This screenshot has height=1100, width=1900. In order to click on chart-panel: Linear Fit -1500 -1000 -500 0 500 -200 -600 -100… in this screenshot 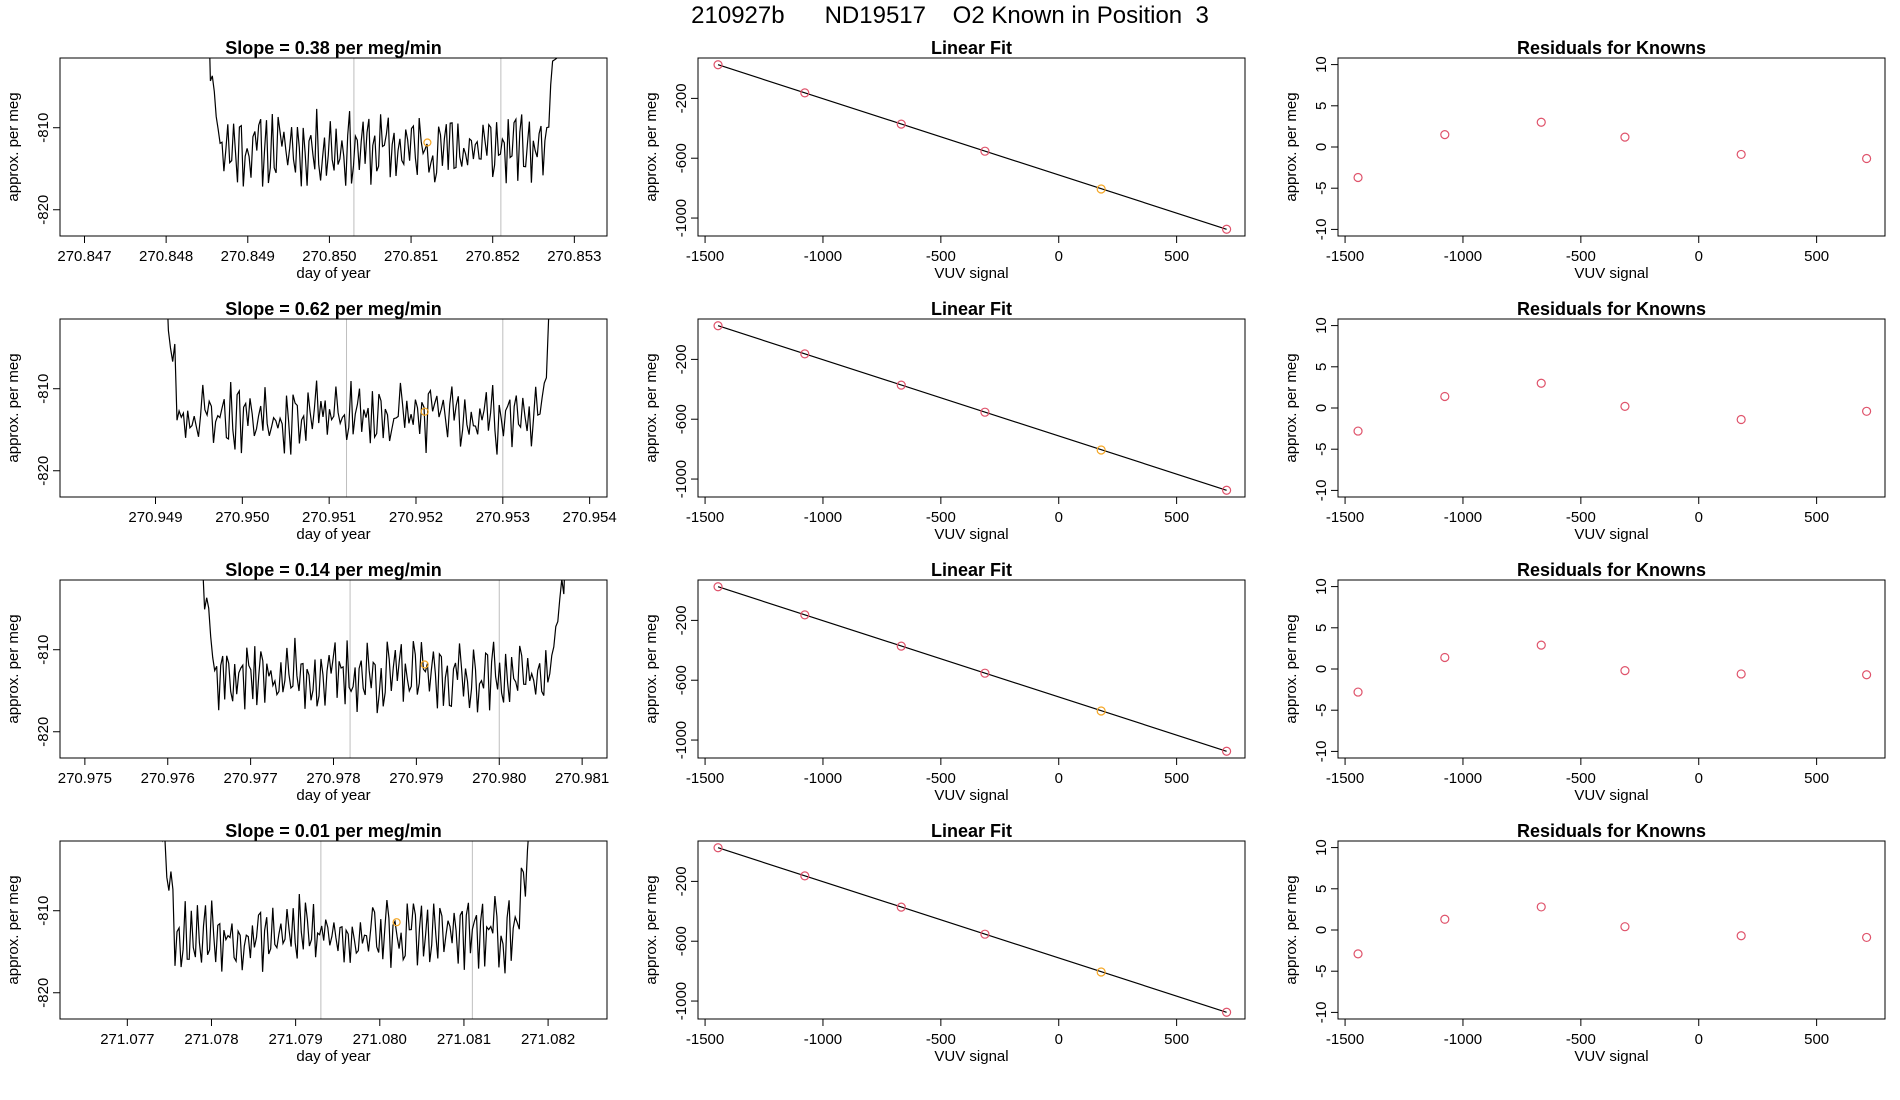, I will do `click(944, 943)`.